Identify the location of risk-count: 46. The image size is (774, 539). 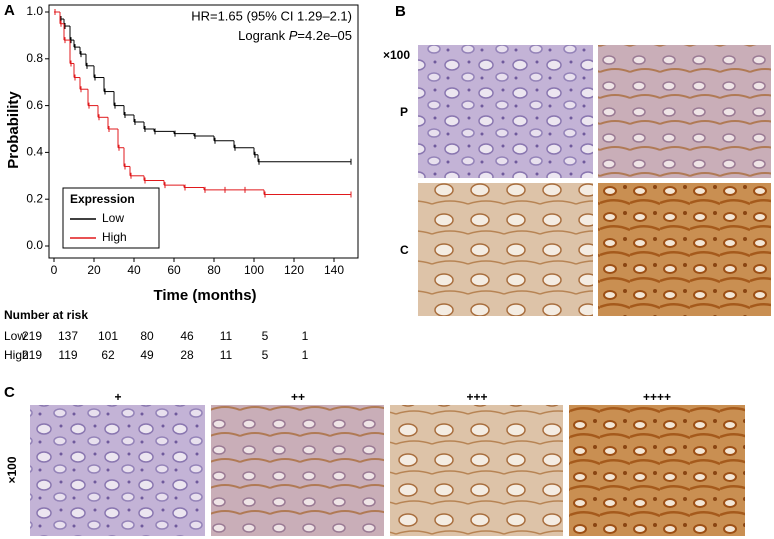
(187, 336).